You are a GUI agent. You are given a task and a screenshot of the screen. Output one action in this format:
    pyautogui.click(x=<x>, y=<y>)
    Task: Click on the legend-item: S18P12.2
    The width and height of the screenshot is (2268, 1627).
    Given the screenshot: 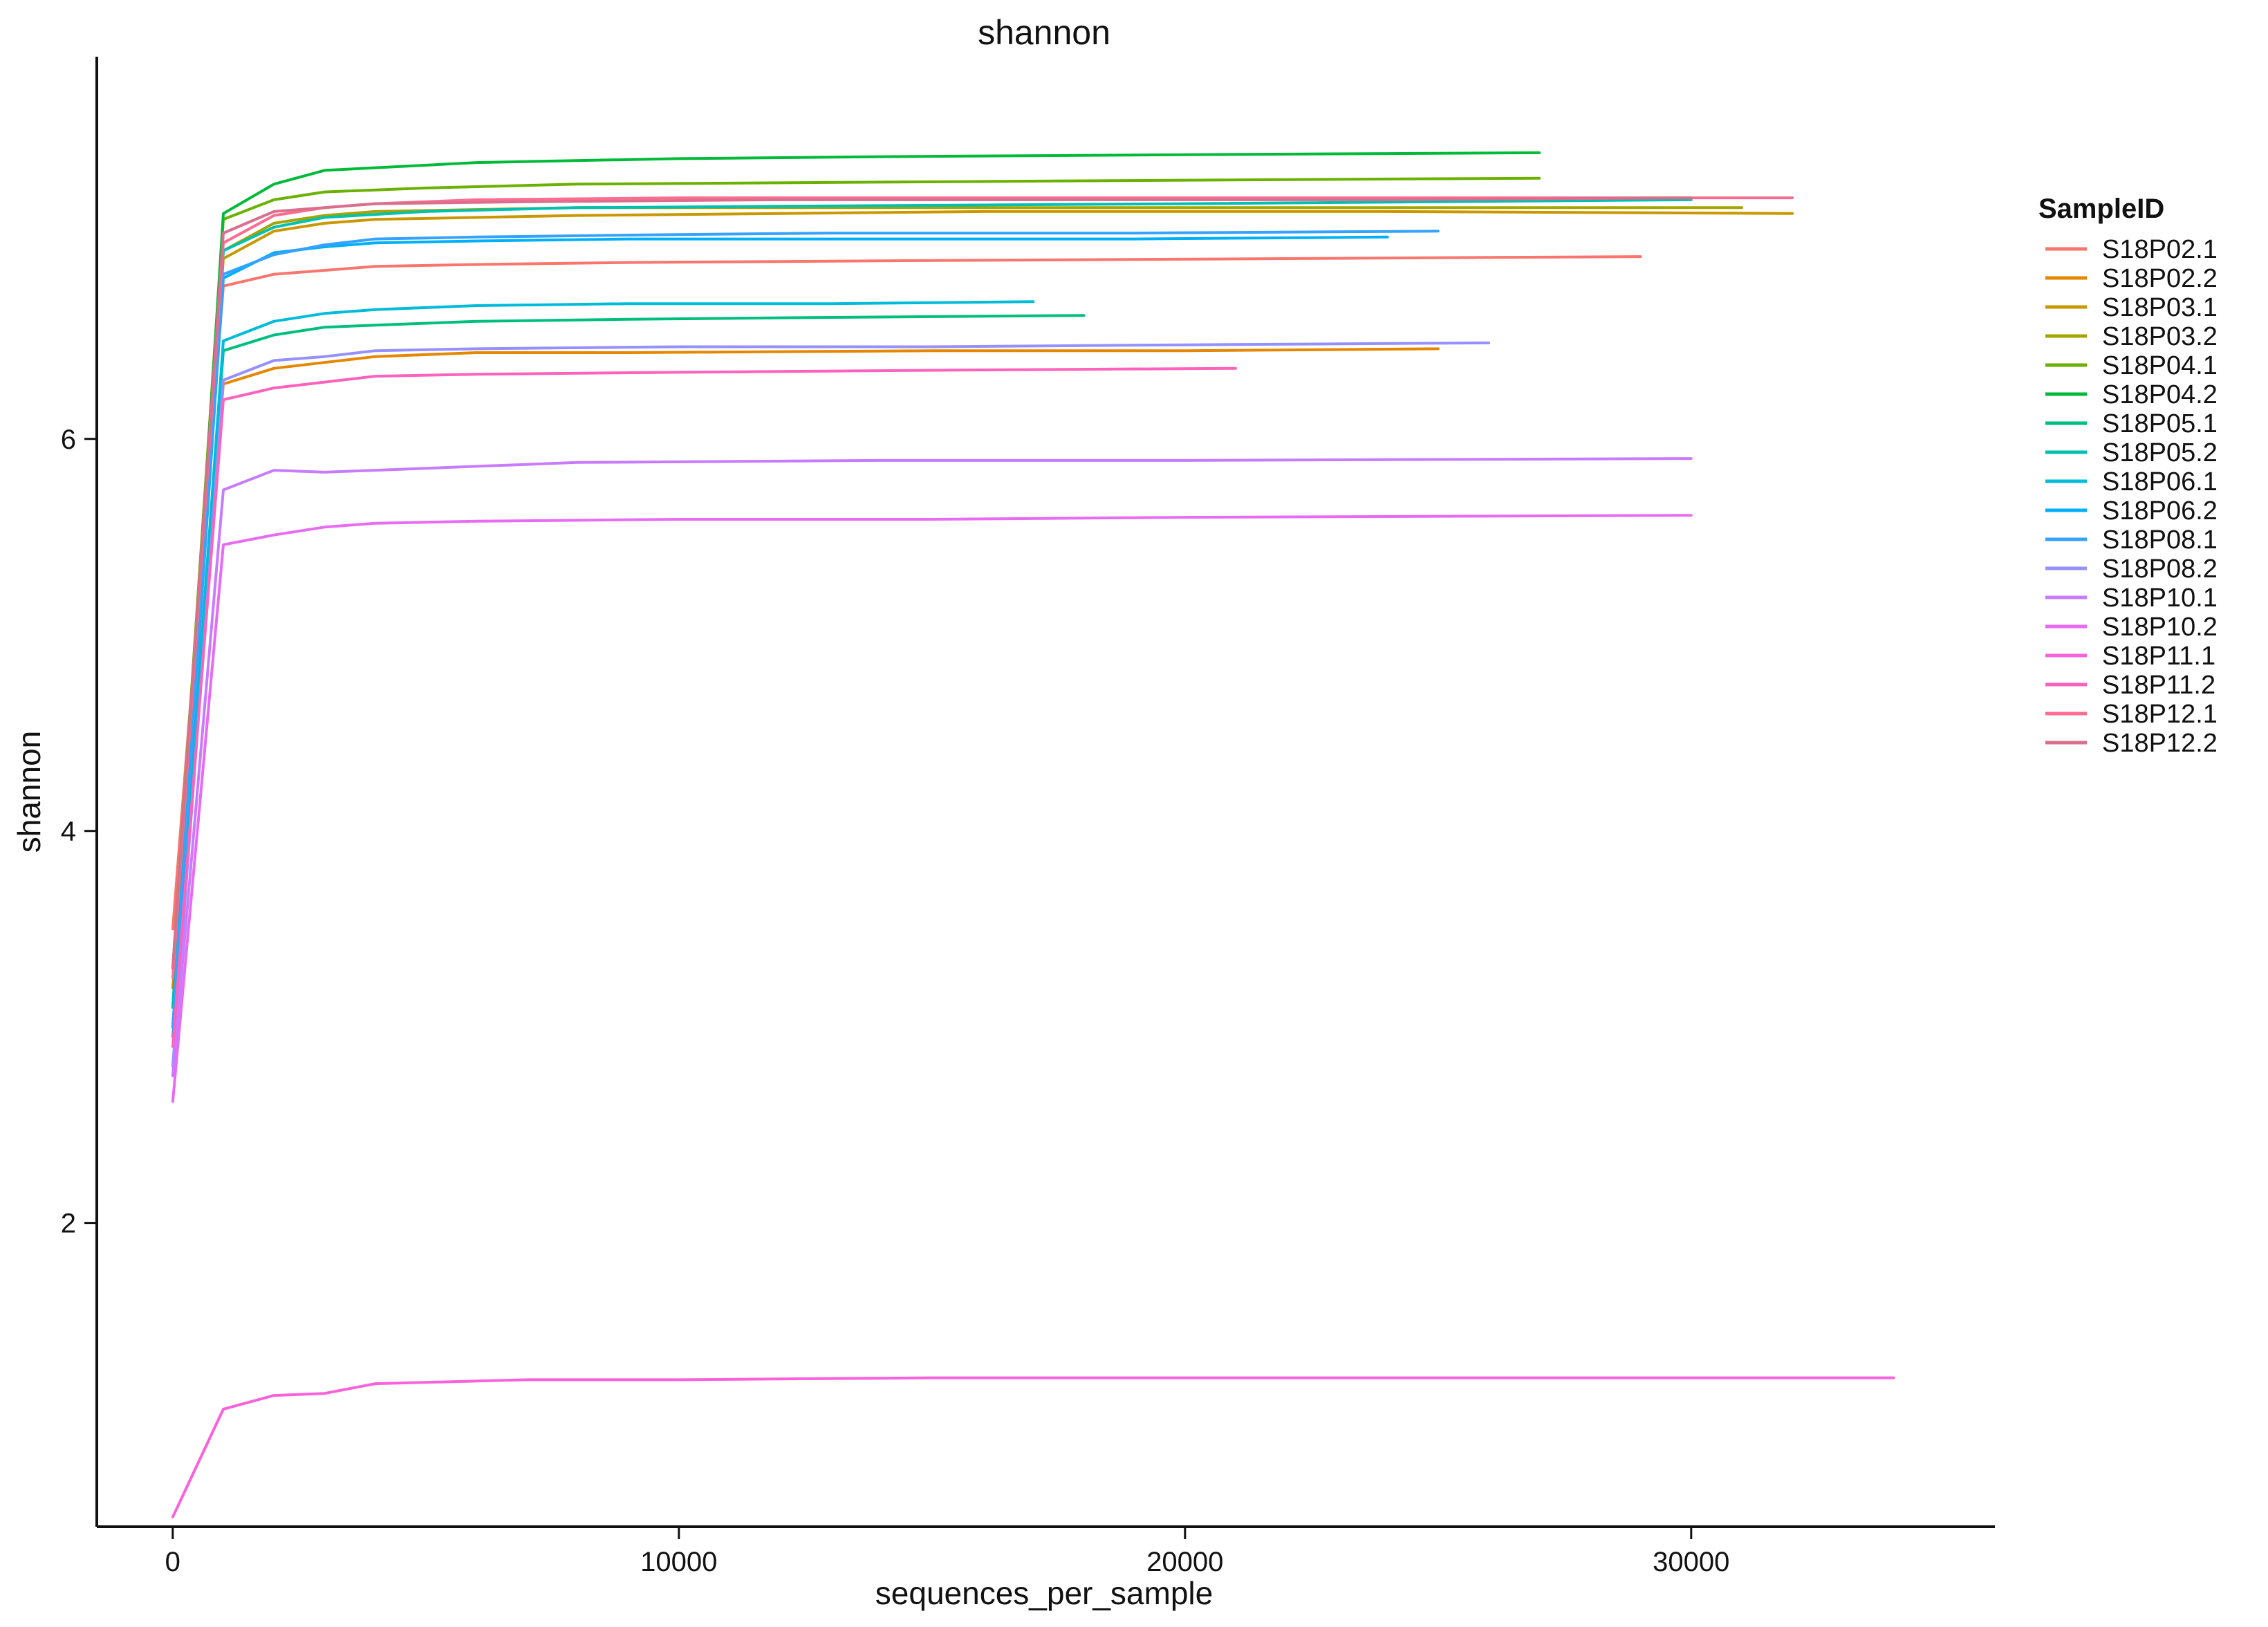 What is the action you would take?
    pyautogui.click(x=2131, y=744)
    